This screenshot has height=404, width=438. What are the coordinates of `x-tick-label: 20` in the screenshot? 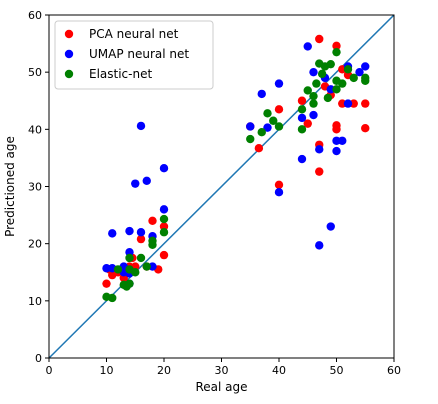 It's located at (164, 370).